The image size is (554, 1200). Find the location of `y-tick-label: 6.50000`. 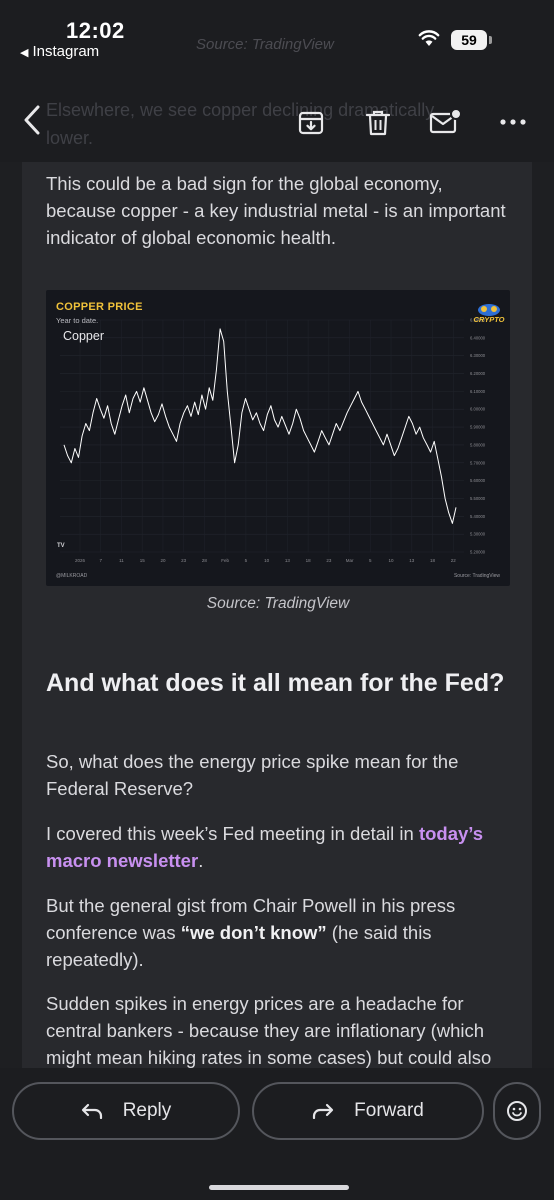

y-tick-label: 6.50000 is located at coordinates (478, 320).